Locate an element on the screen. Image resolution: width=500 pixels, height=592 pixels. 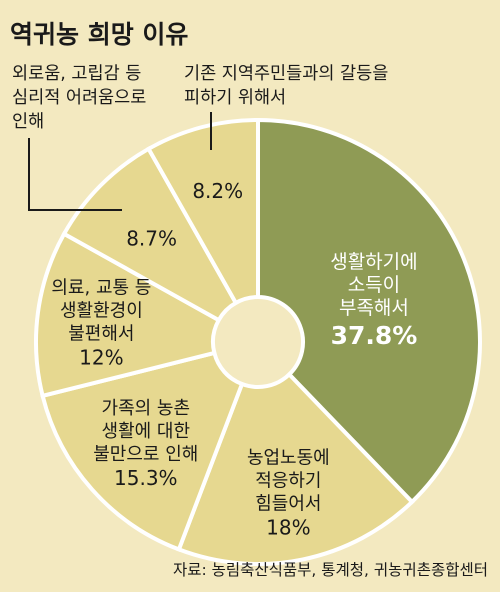
slice-label-1-line-1: 생활하기에 is located at coordinates (373, 262).